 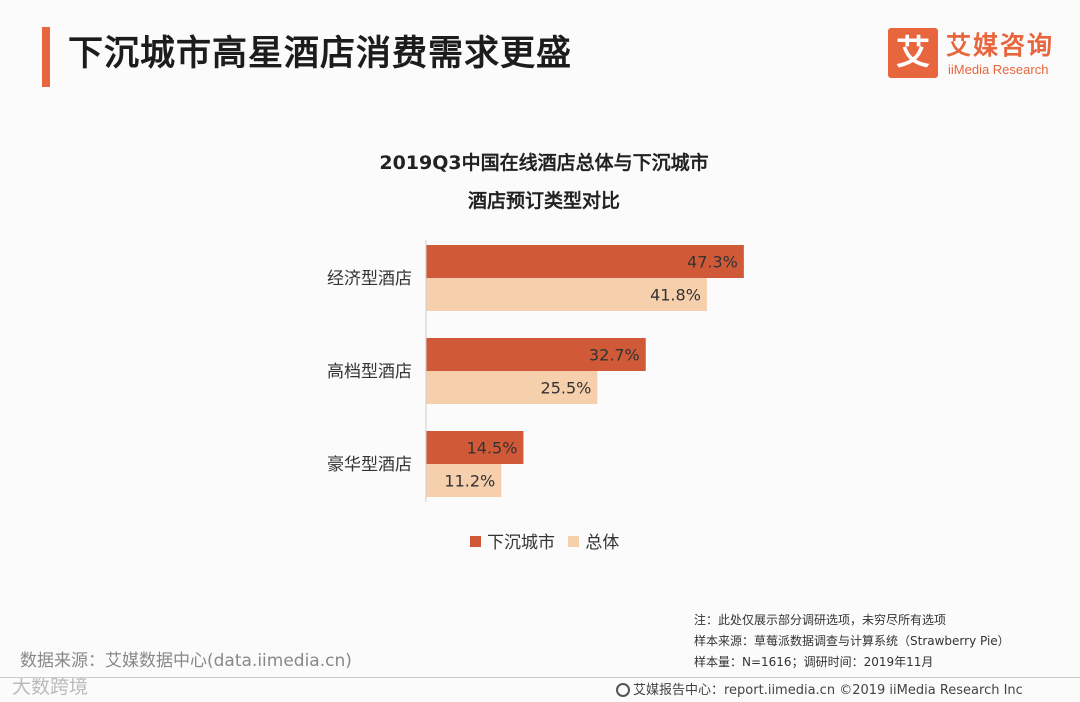 I want to click on data-label: 25.5%, so click(x=566, y=388).